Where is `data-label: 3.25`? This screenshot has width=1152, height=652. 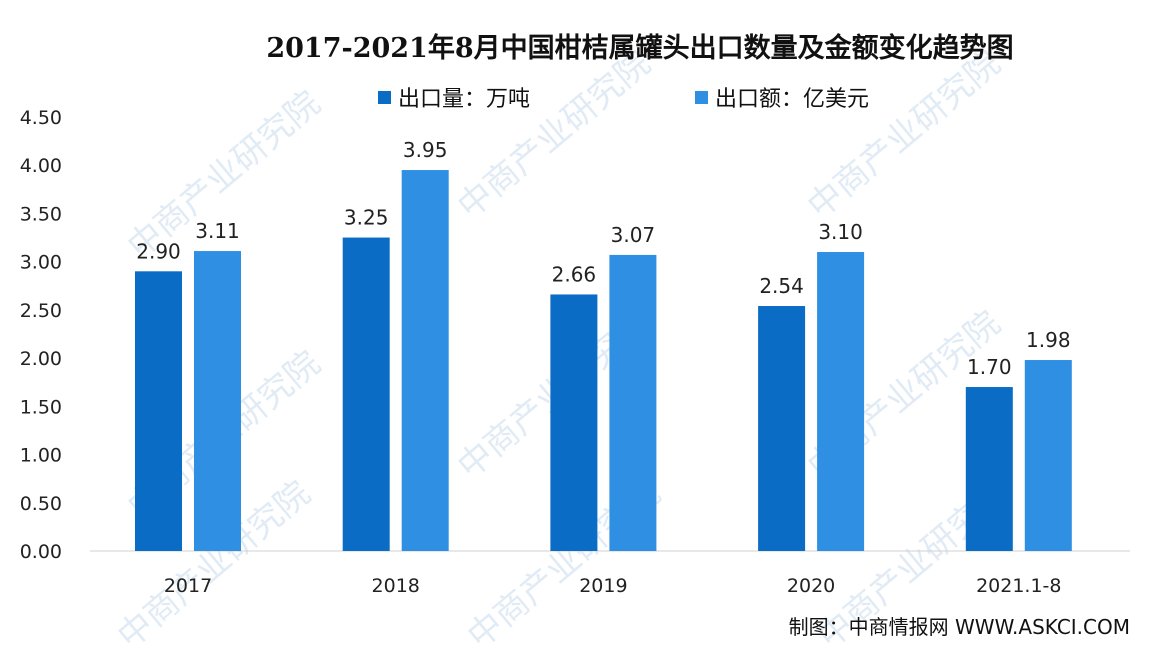
data-label: 3.25 is located at coordinates (366, 218).